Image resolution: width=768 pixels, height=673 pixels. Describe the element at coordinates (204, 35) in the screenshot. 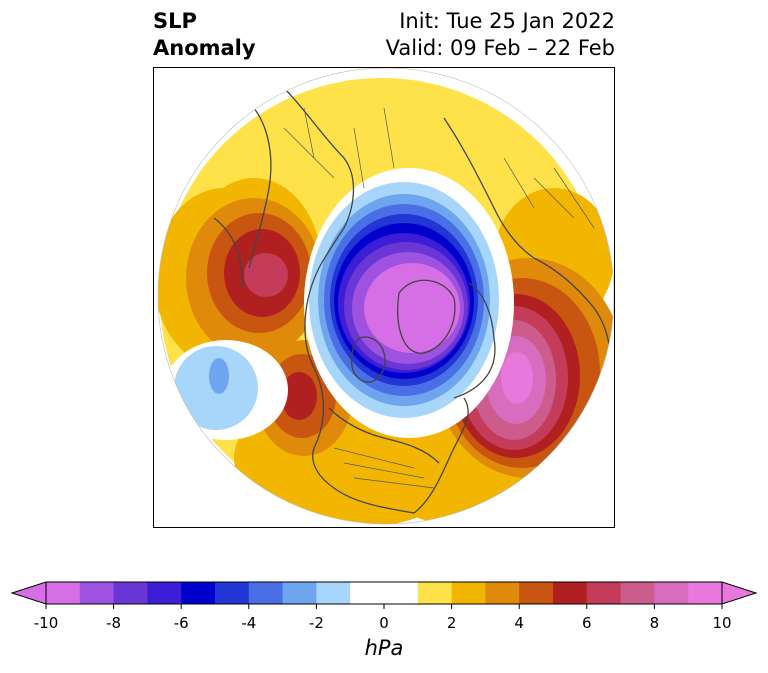

I see `map-title: SLP Anomaly` at that location.